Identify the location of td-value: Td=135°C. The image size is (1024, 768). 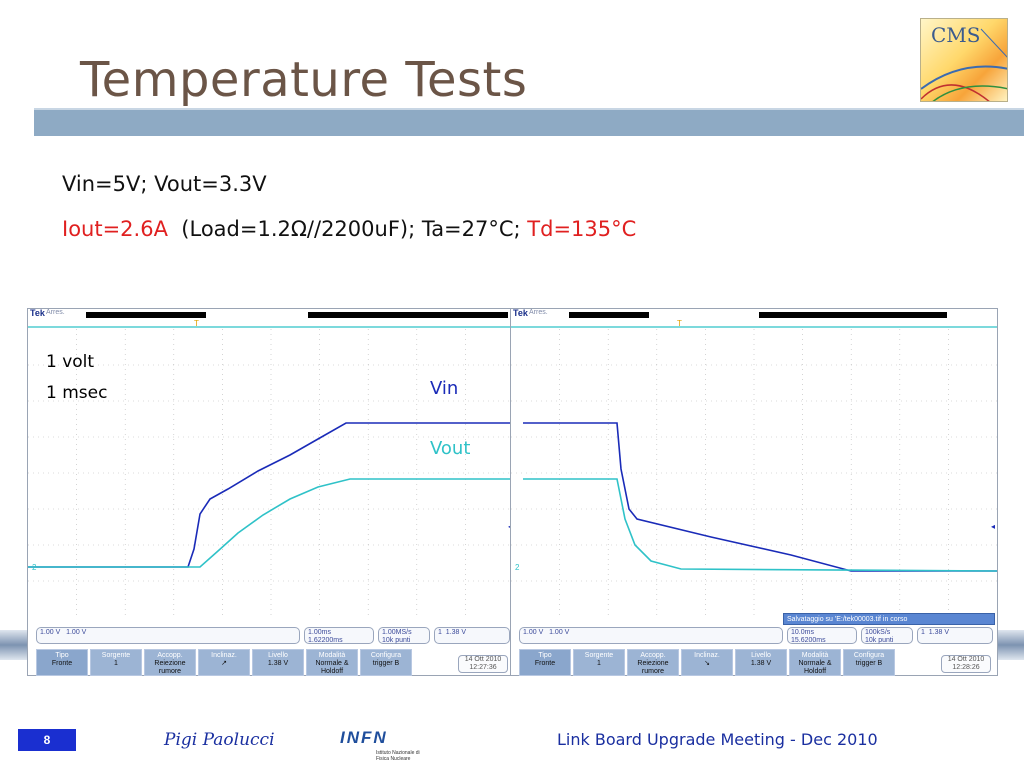
(582, 229).